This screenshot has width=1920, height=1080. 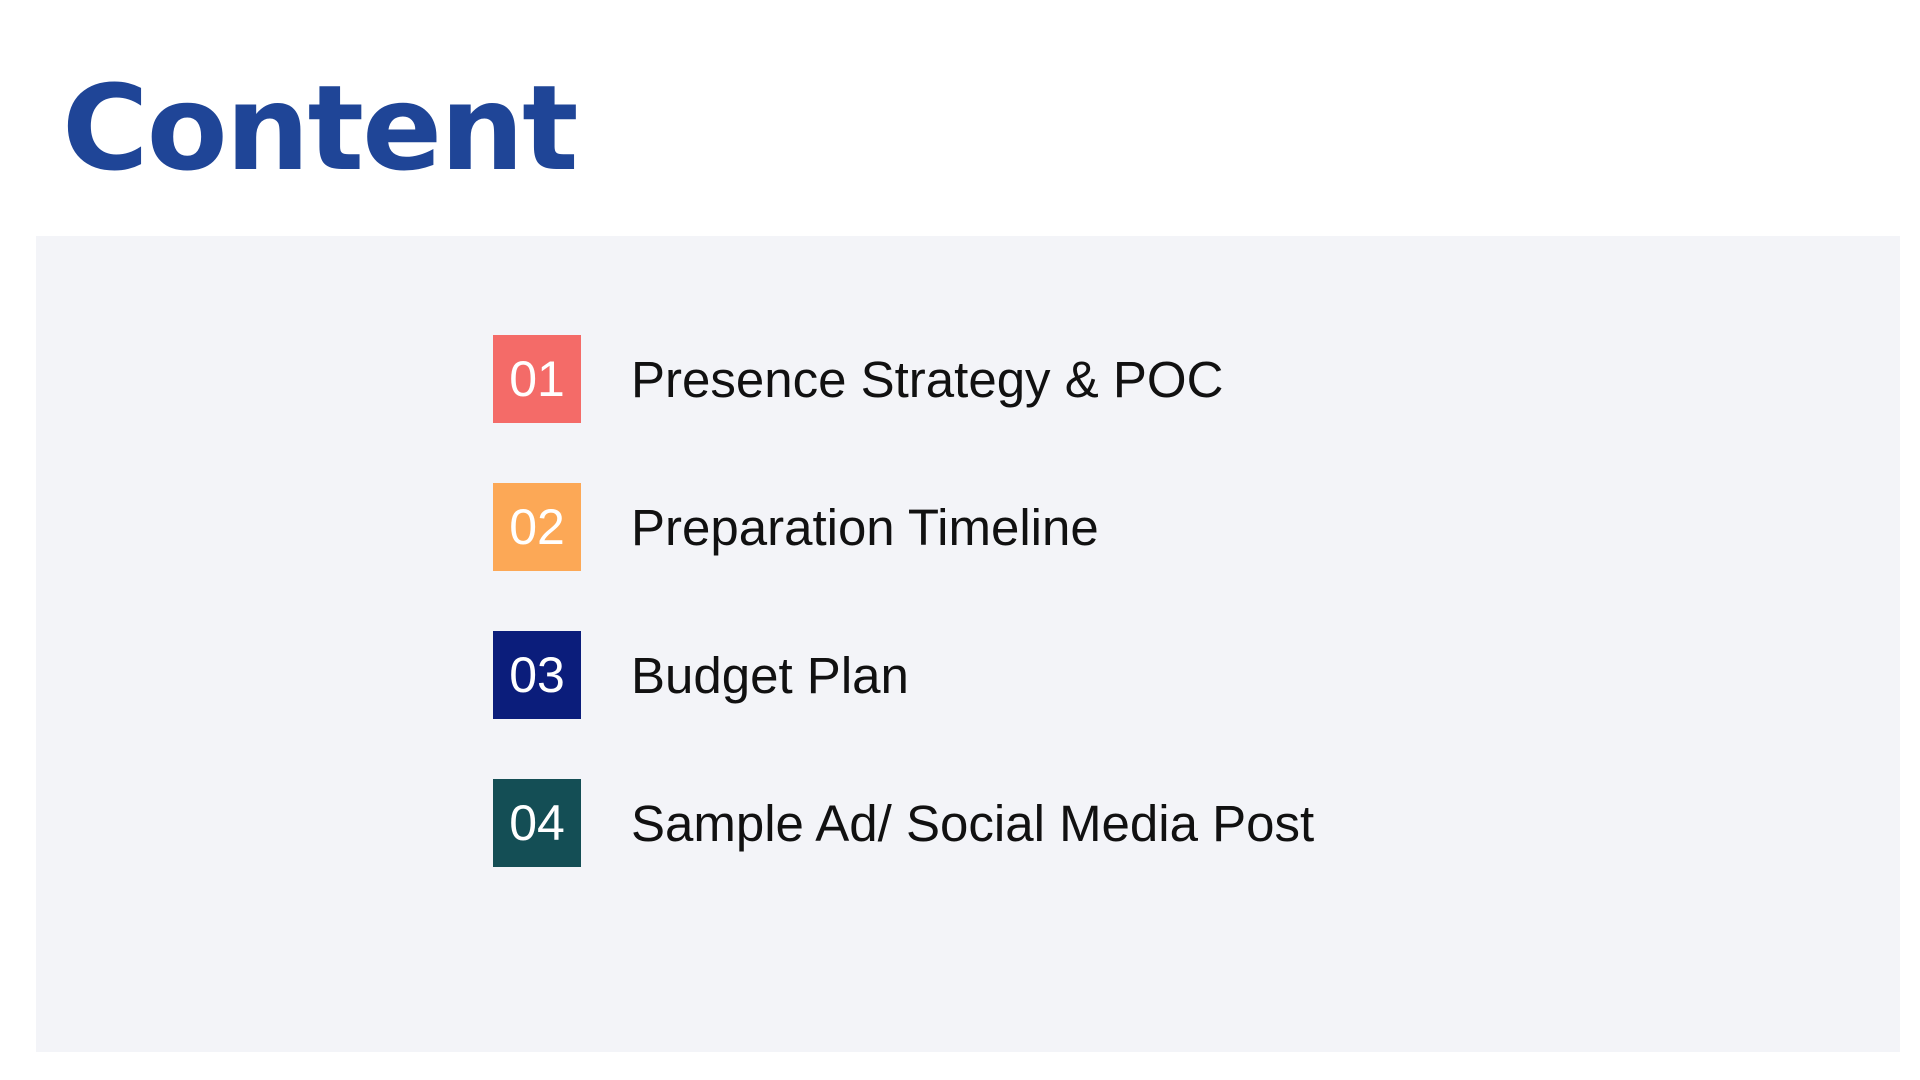 What do you see at coordinates (537, 379) in the screenshot?
I see `item-number-badge: 01` at bounding box center [537, 379].